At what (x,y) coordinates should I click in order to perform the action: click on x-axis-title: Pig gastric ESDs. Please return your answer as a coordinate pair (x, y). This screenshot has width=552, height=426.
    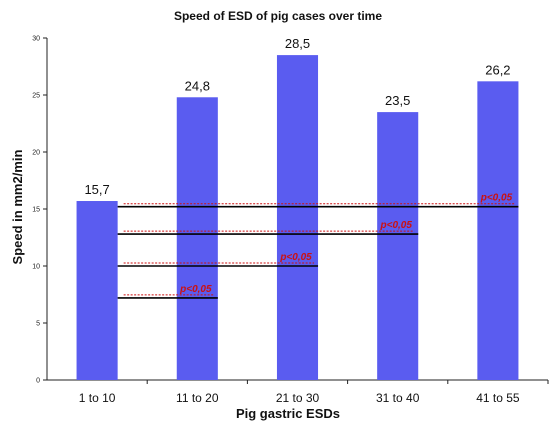
    Looking at the image, I should click on (288, 413).